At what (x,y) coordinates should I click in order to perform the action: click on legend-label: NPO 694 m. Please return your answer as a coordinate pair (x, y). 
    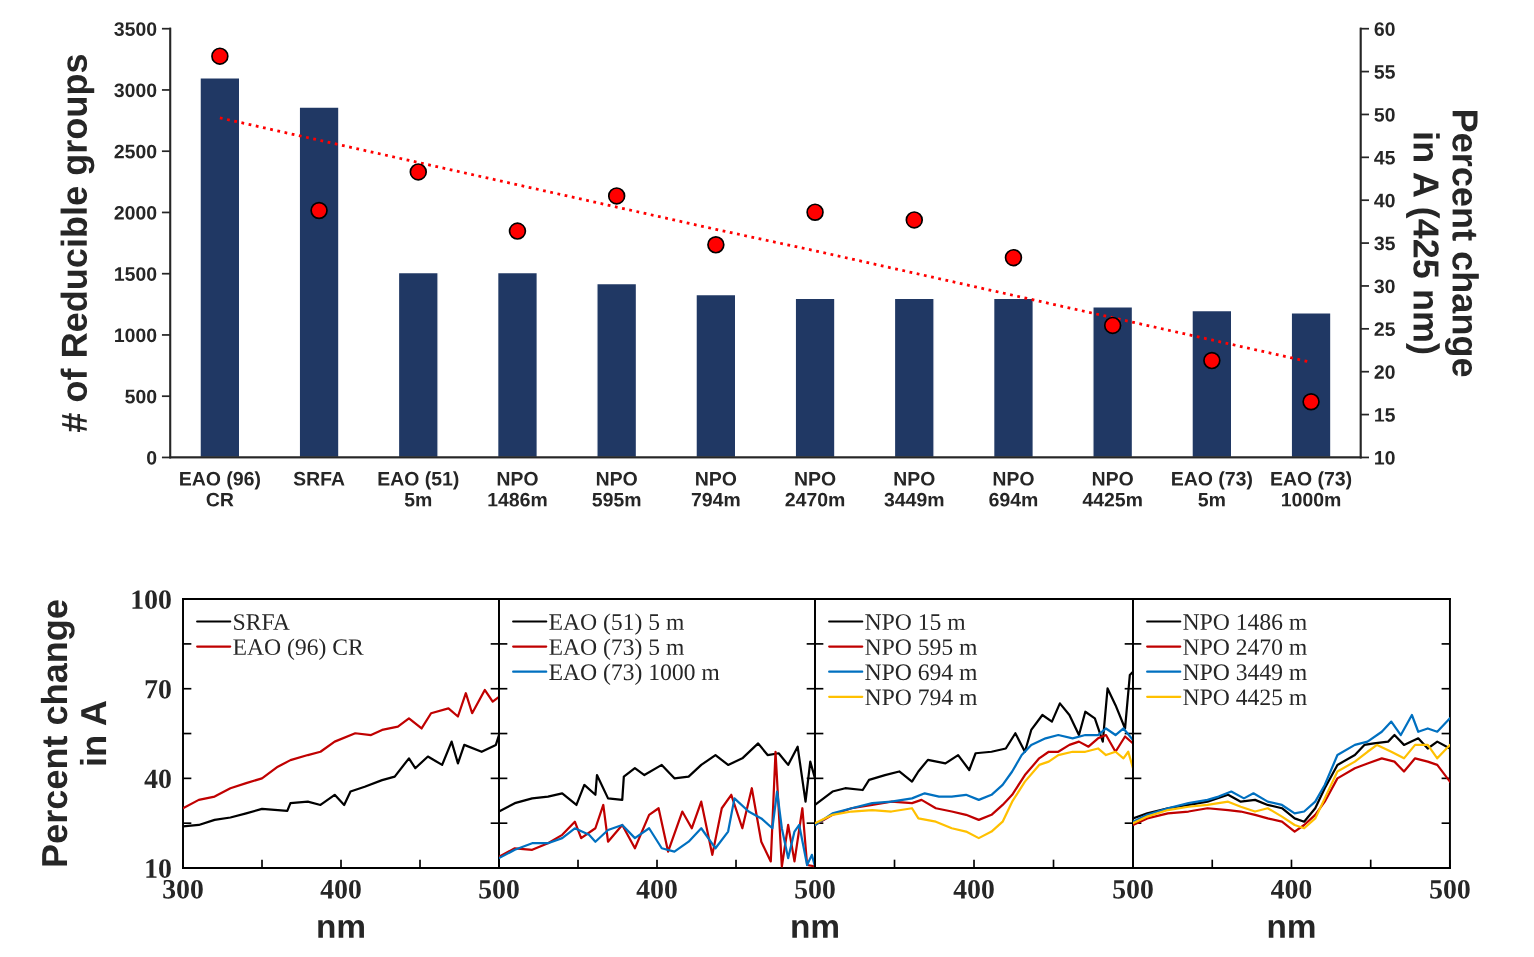
    Looking at the image, I should click on (921, 672).